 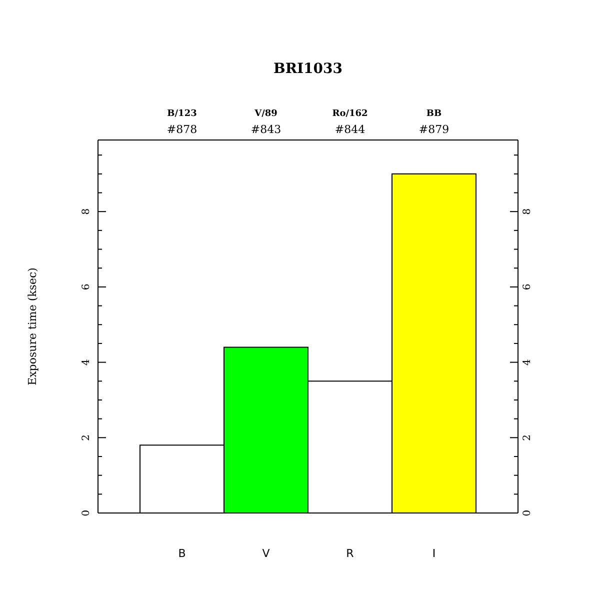 What do you see at coordinates (527, 287) in the screenshot?
I see `y2-tick-label: 6` at bounding box center [527, 287].